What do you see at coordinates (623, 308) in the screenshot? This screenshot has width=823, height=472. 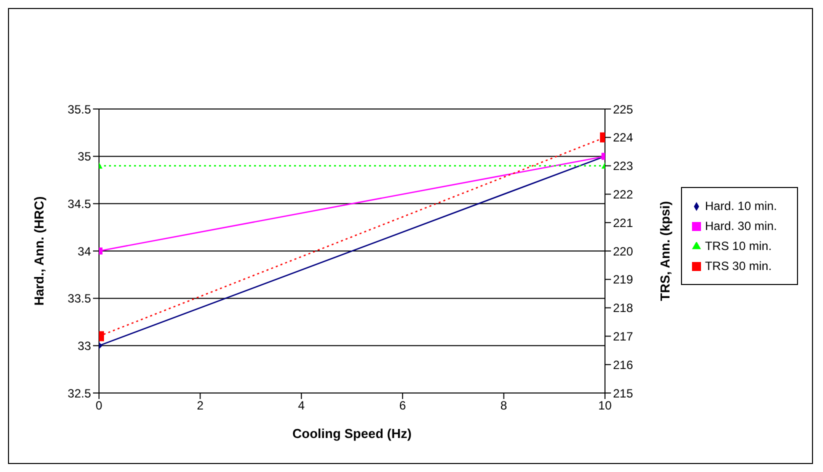 I see `y2-tick-label: 218` at bounding box center [623, 308].